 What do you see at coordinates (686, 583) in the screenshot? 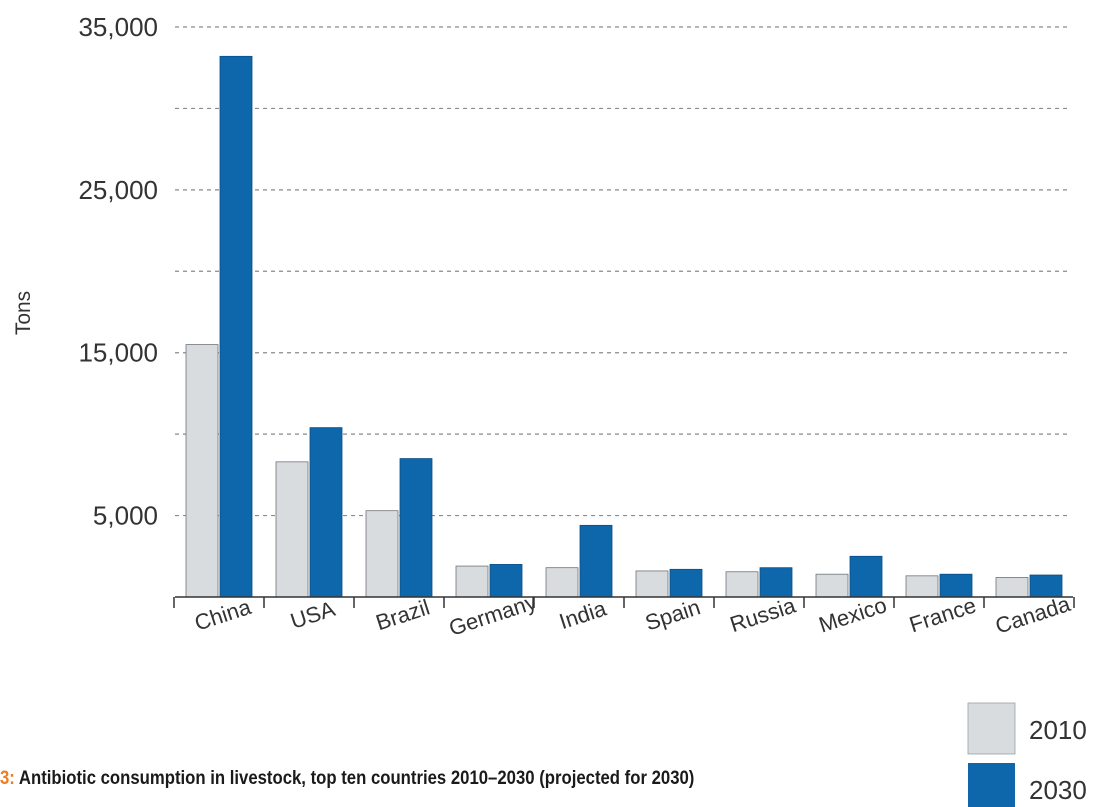
I see `bar-2030-spain` at bounding box center [686, 583].